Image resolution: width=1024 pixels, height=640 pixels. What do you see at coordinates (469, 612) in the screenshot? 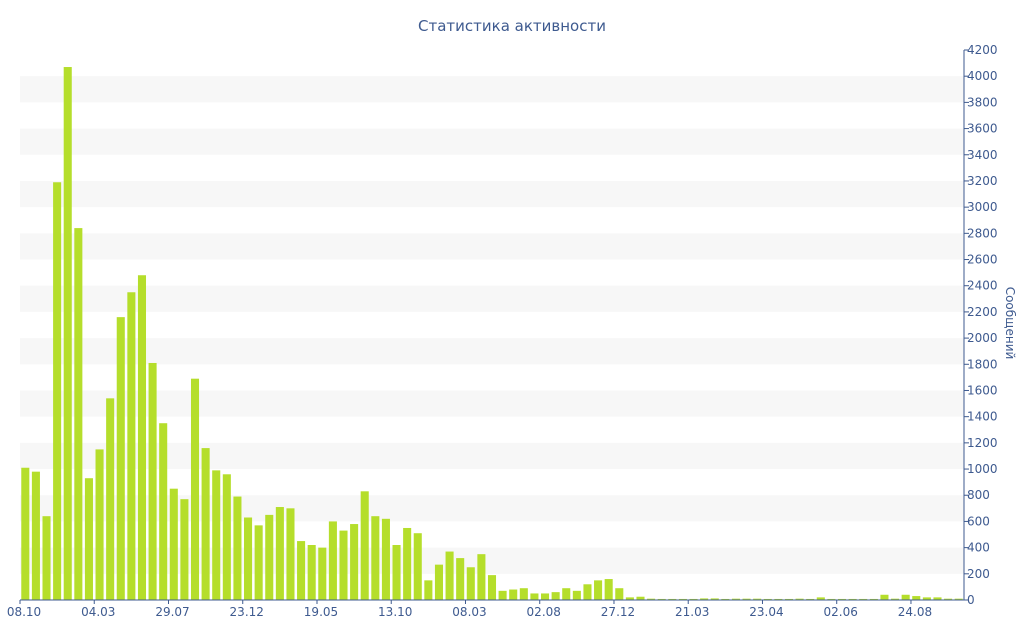
I see `x-tick-label: 08.03` at bounding box center [469, 612].